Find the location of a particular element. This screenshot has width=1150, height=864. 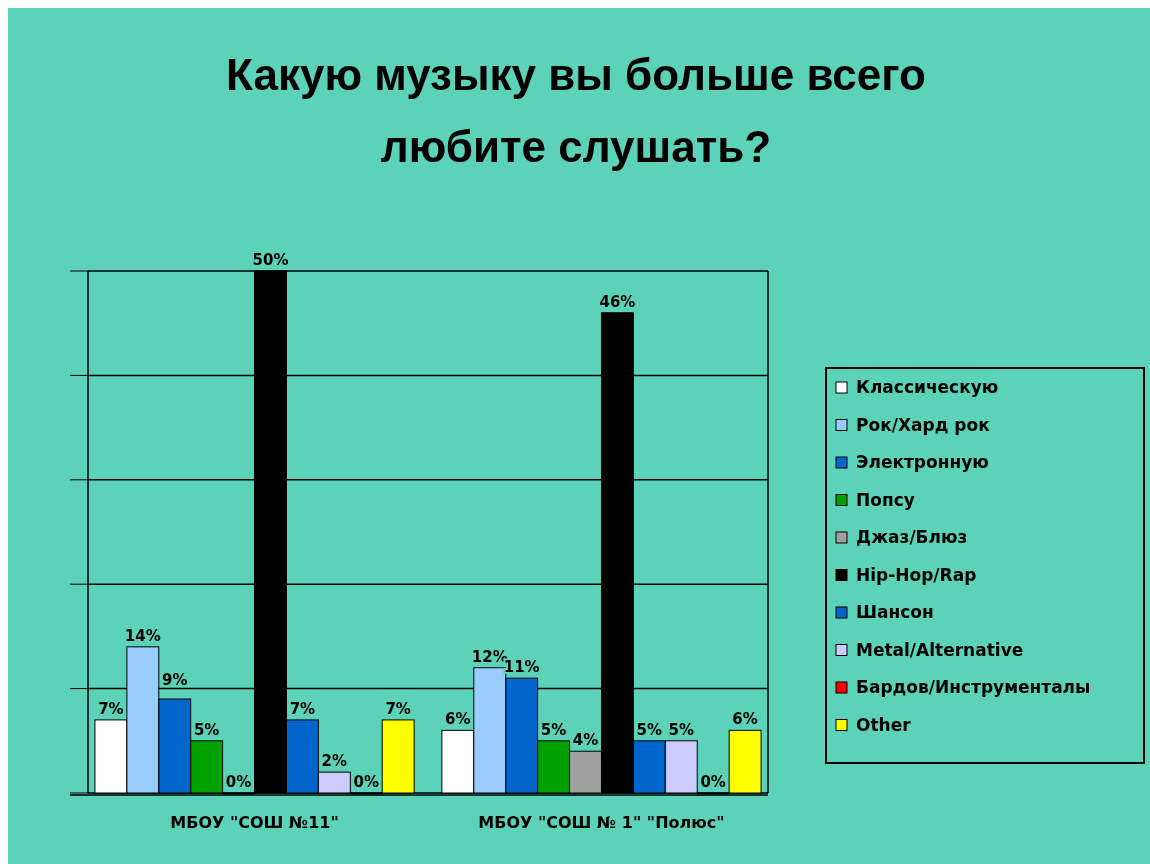

data-label: 14% is located at coordinates (142, 635).